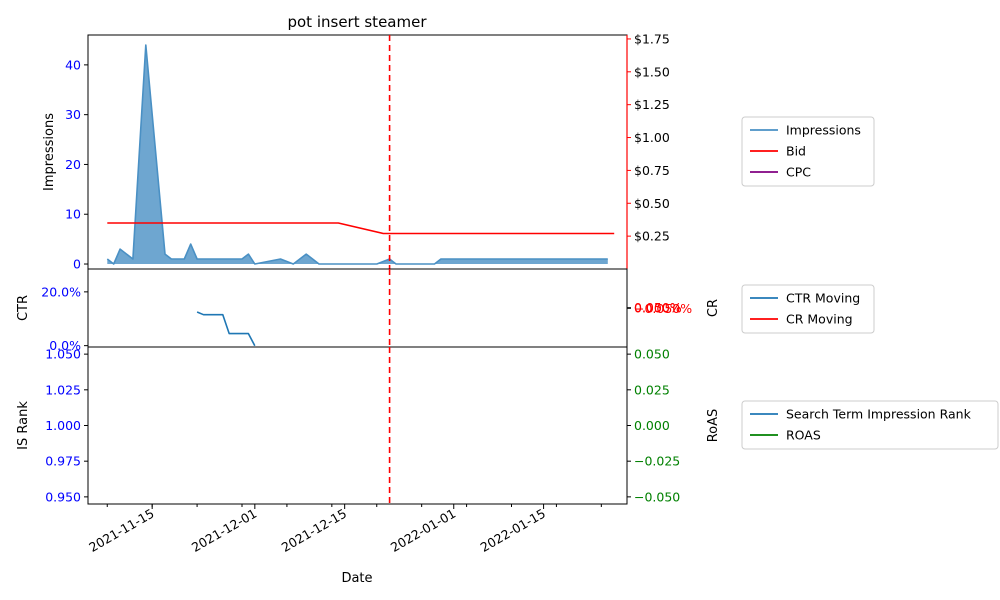  Describe the element at coordinates (823, 298) in the screenshot. I see `legend-label: CTR Moving` at that location.